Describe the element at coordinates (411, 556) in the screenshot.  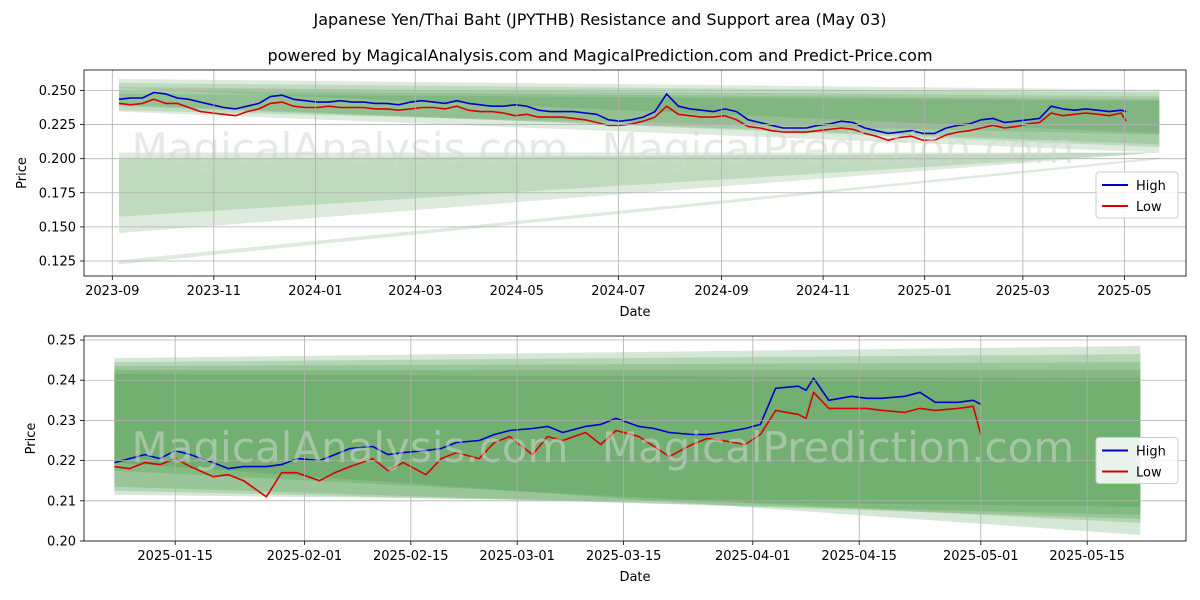
I see `x-tick-label: 2025-02-15` at that location.